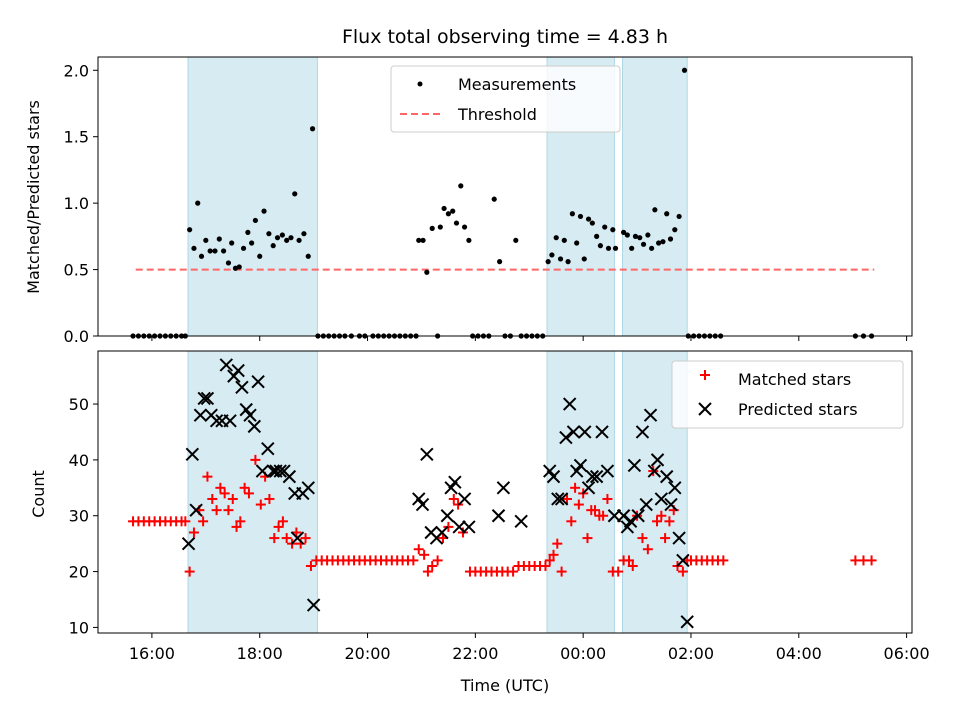 Image resolution: width=960 pixels, height=724 pixels. Describe the element at coordinates (794, 379) in the screenshot. I see `legend-matched-label: Matched stars` at that location.